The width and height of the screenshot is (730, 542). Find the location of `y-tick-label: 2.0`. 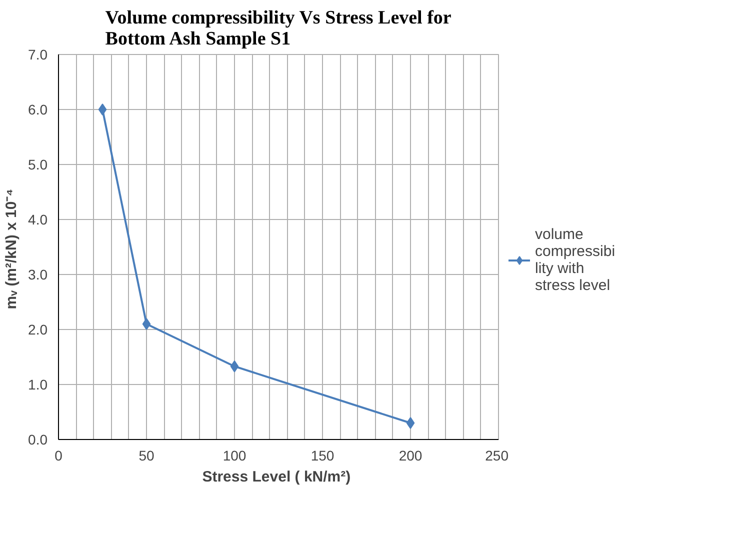

y-tick-label: 2.0 is located at coordinates (38, 330).